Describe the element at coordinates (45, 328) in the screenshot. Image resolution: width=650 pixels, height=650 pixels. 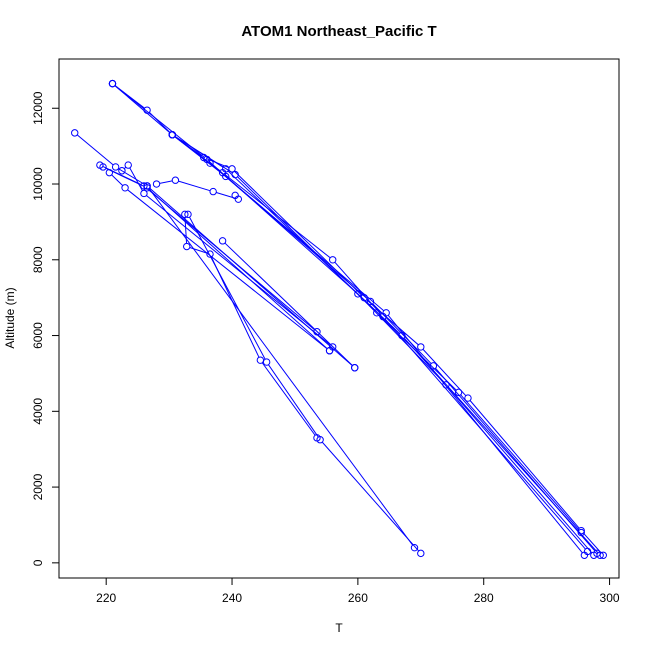
I see `y-axis: 0 2000 4000 6000 8000 10000 12000` at that location.